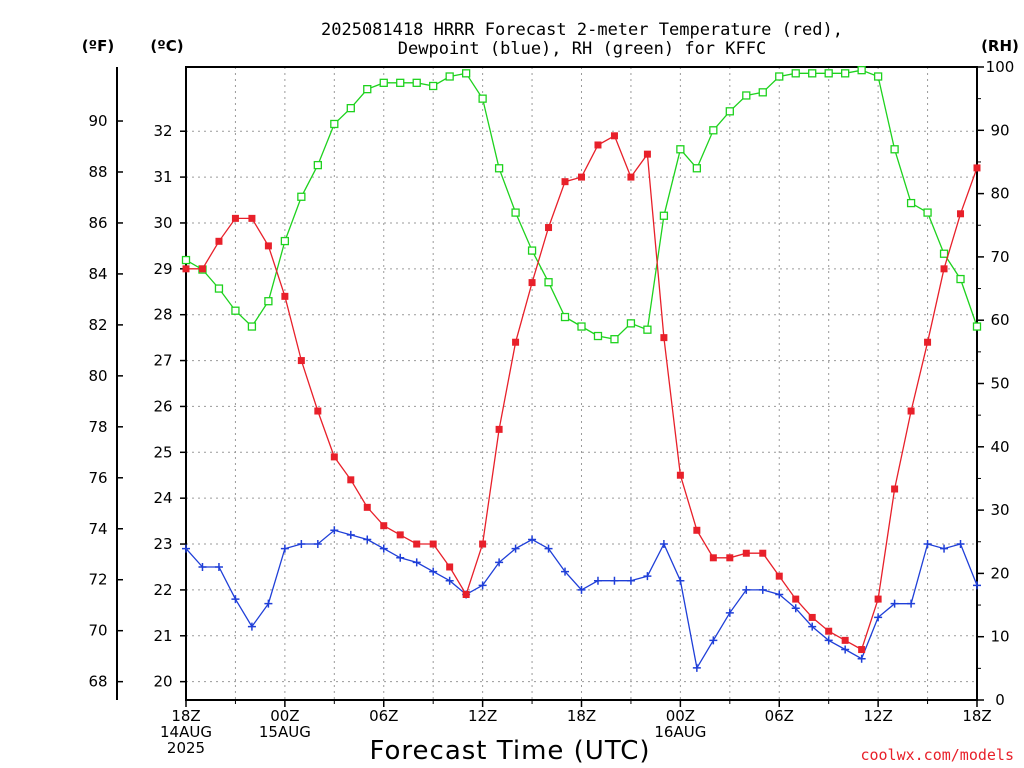 This screenshot has width=1024, height=768. What do you see at coordinates (1000, 67) in the screenshot?
I see `rh-tick-label: 100` at bounding box center [1000, 67].